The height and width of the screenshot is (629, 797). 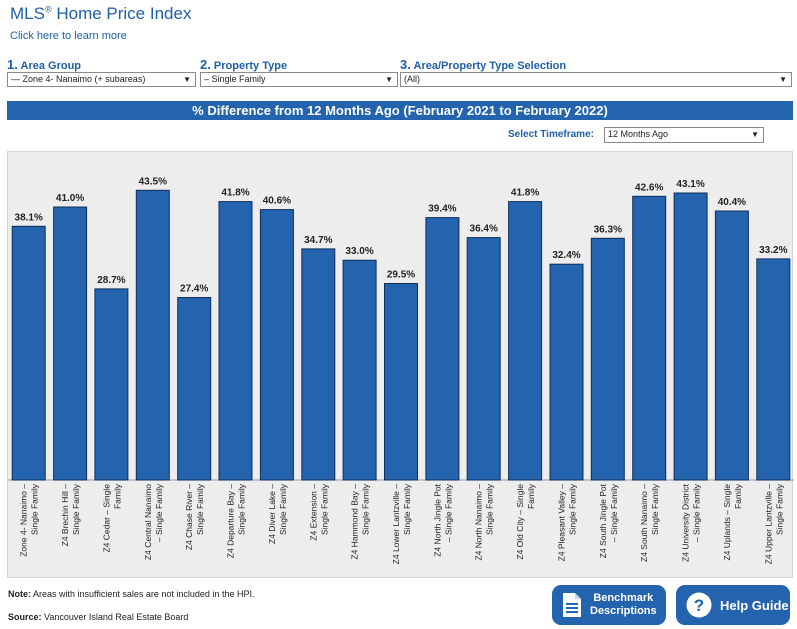 I want to click on learn-more-link: Click here to learn more, so click(x=68, y=36).